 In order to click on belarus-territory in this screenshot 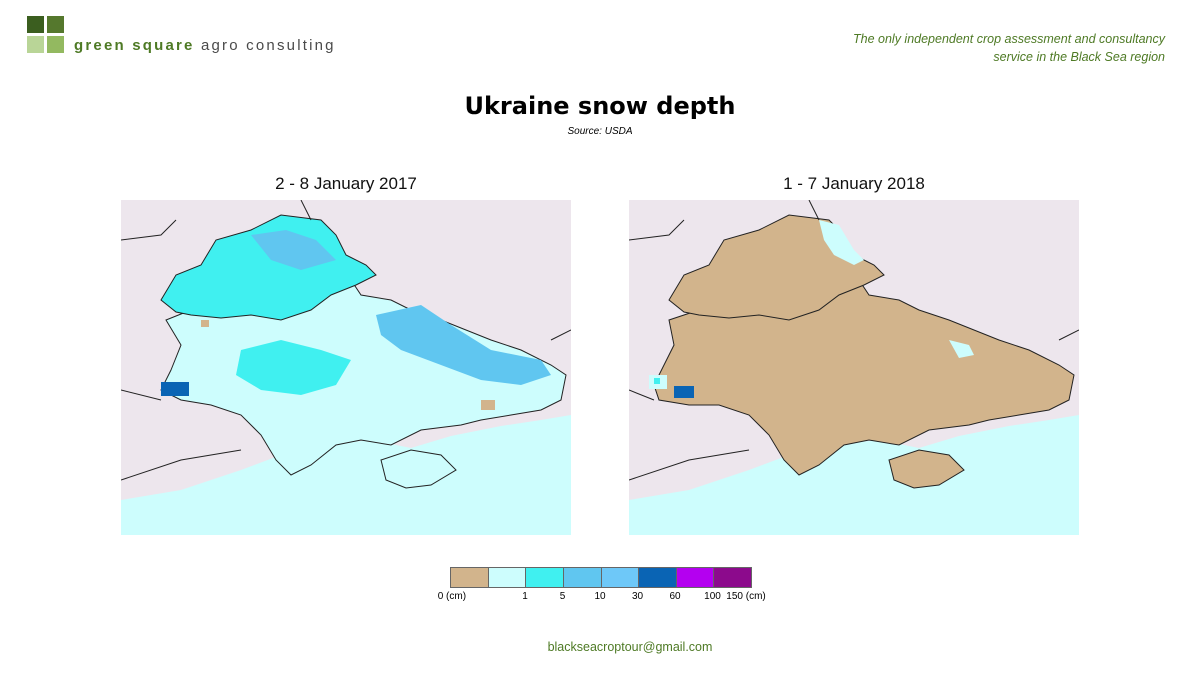, I will do `click(268, 267)`.